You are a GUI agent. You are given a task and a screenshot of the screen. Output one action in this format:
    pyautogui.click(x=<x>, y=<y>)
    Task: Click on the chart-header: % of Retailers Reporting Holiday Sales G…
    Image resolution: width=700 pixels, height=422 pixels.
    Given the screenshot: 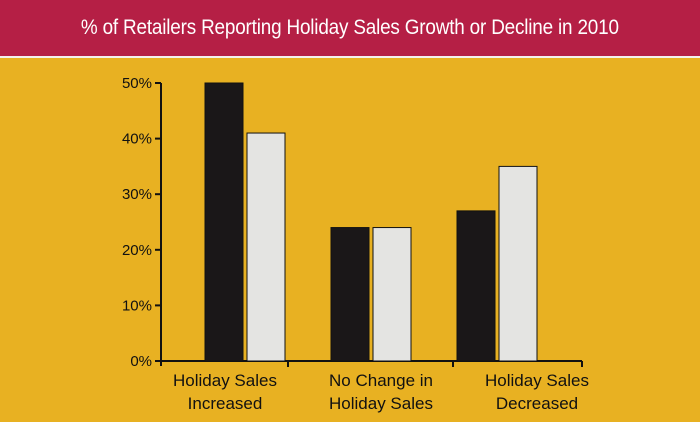 What is the action you would take?
    pyautogui.click(x=350, y=29)
    